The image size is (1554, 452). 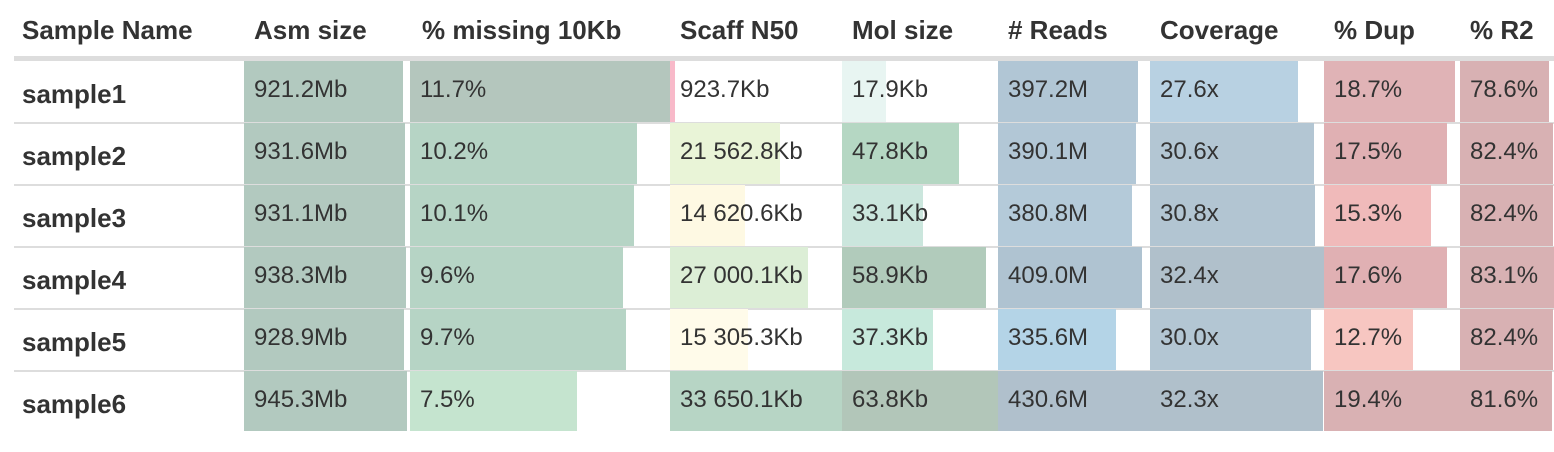 I want to click on cell-cov: 32.4x, so click(x=1189, y=275).